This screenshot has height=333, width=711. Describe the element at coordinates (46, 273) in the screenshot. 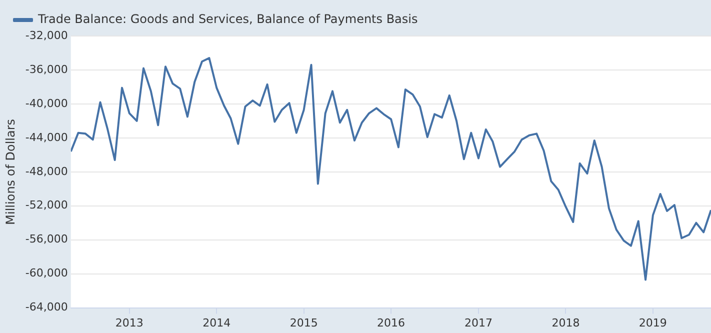

I see `y-tick-label: -60,000` at that location.